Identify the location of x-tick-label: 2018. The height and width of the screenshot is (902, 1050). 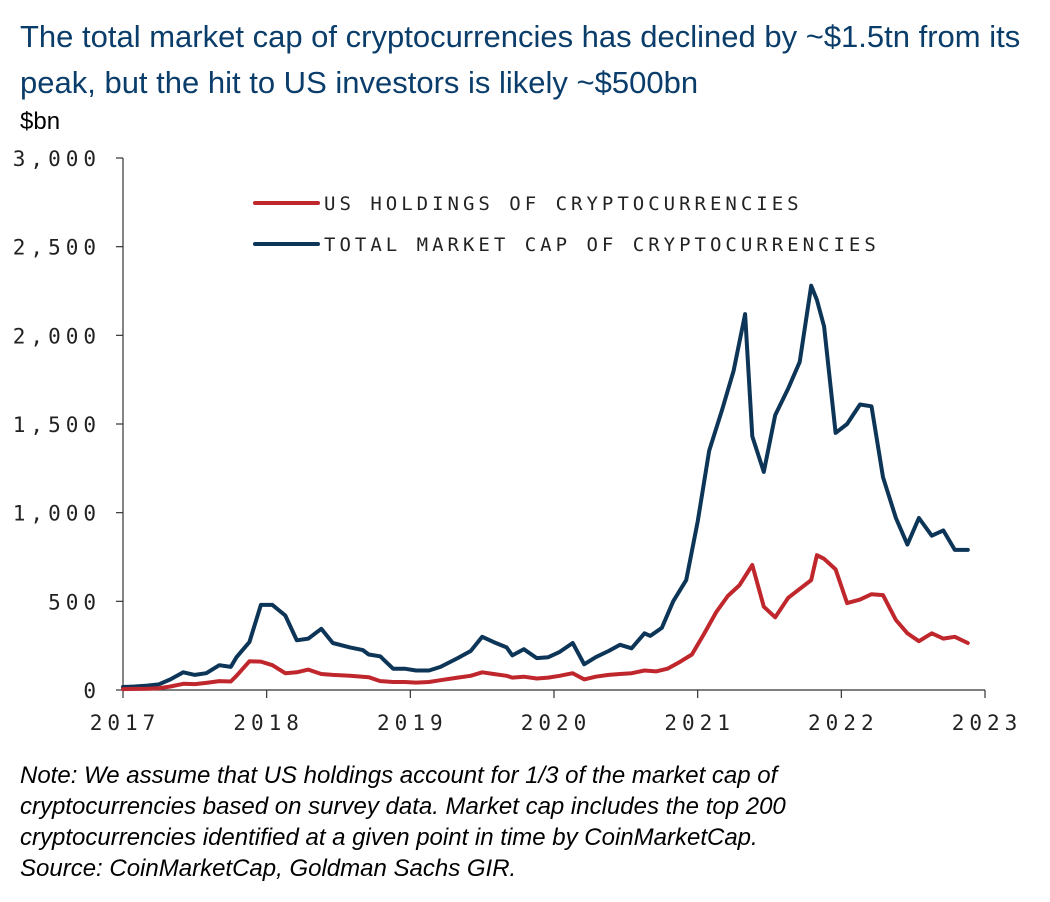
(268, 723).